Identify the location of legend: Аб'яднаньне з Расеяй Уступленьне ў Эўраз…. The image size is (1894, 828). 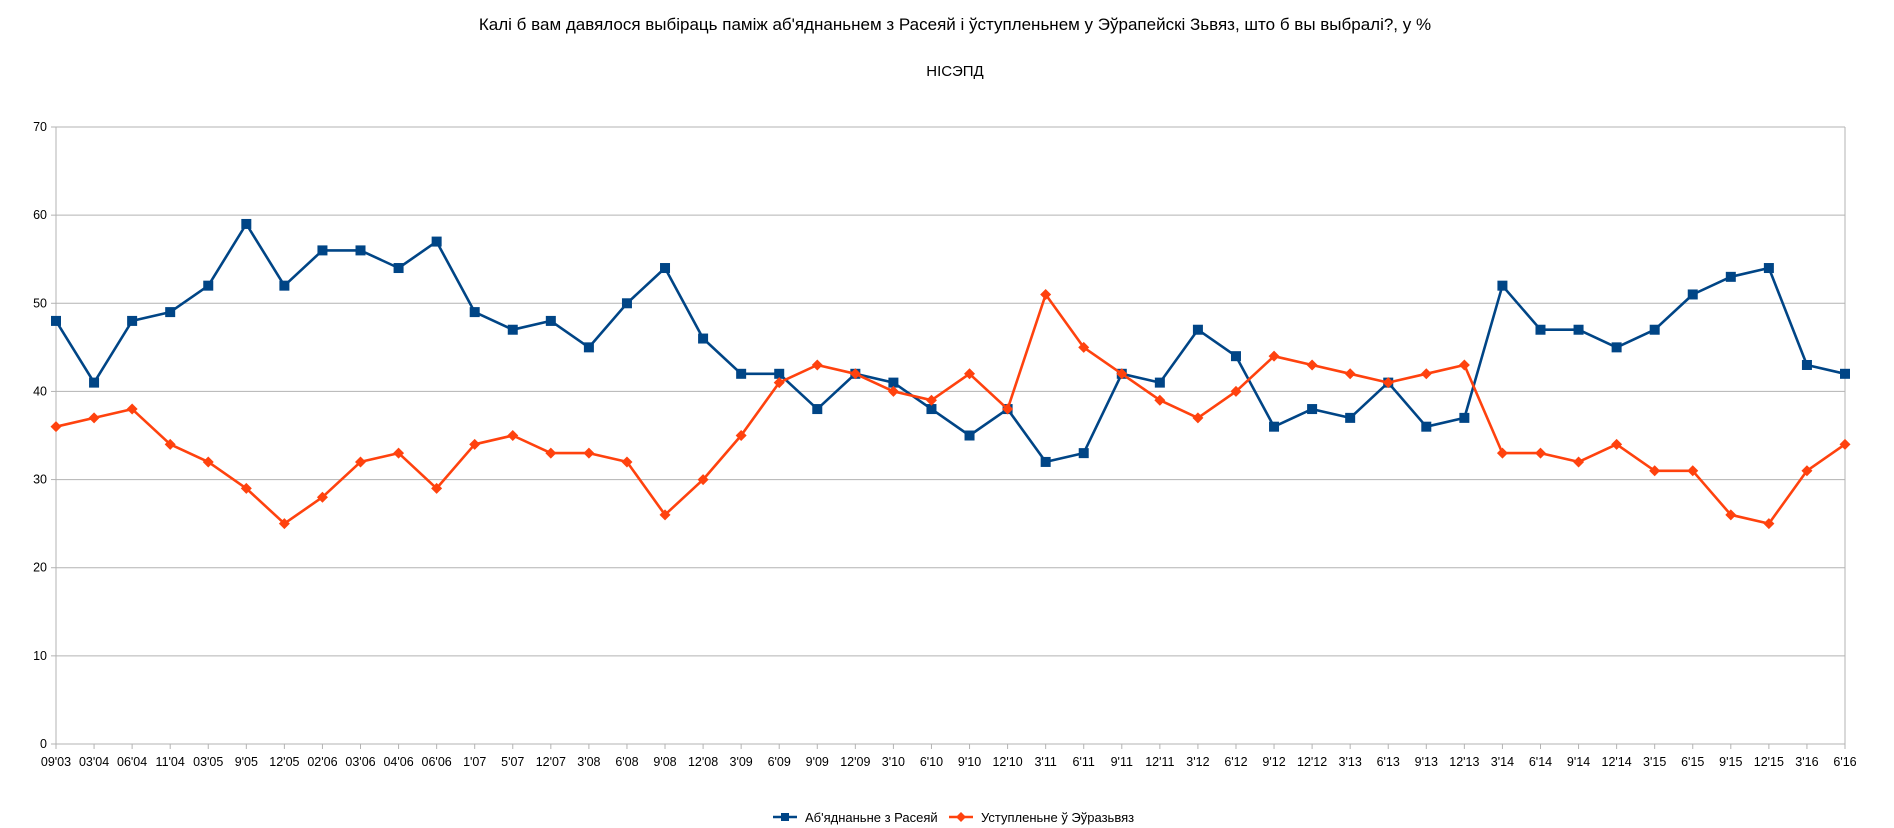
(953, 817).